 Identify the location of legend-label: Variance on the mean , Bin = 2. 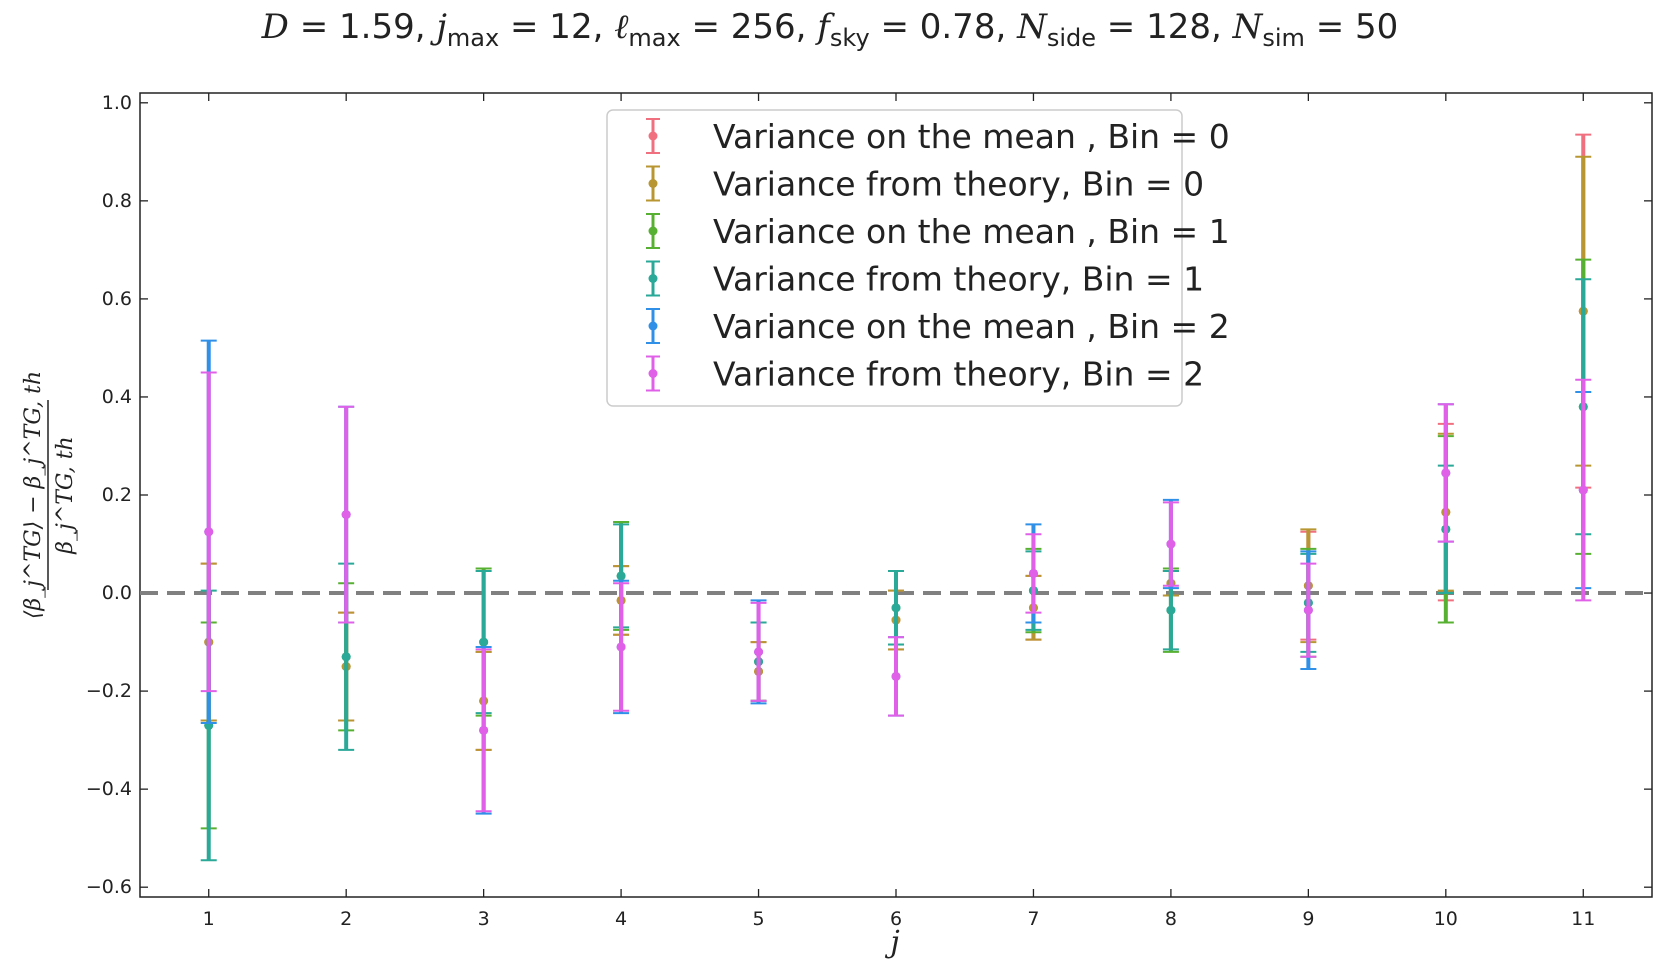
(971, 326).